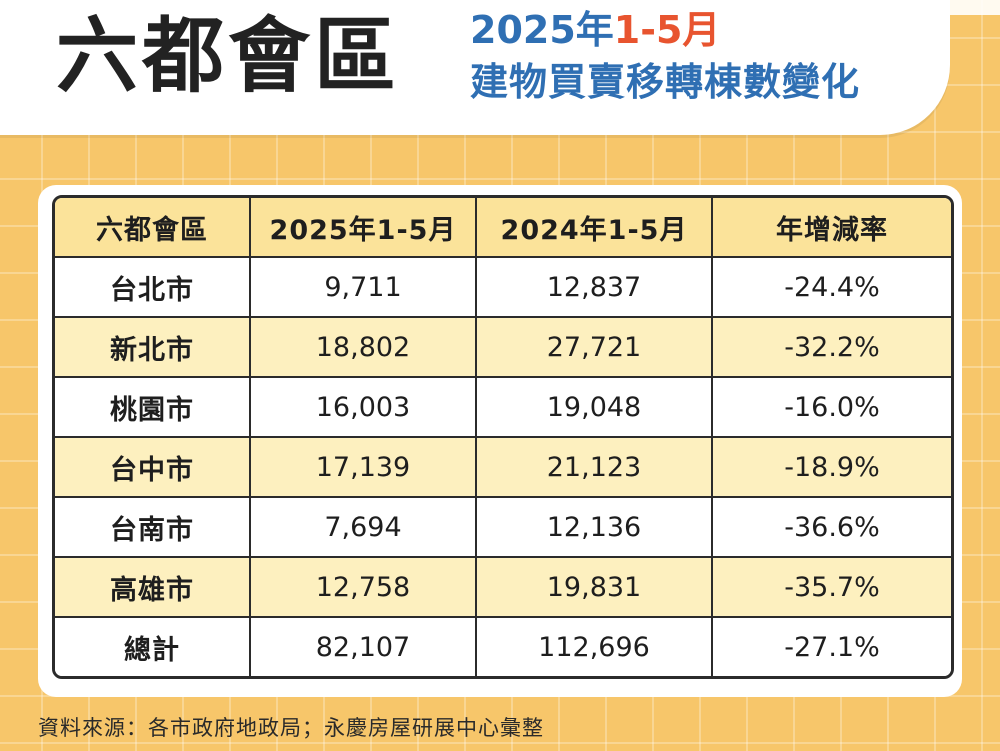 The height and width of the screenshot is (751, 1000). Describe the element at coordinates (832, 528) in the screenshot. I see `change-rate-cell: -36.6%` at that location.